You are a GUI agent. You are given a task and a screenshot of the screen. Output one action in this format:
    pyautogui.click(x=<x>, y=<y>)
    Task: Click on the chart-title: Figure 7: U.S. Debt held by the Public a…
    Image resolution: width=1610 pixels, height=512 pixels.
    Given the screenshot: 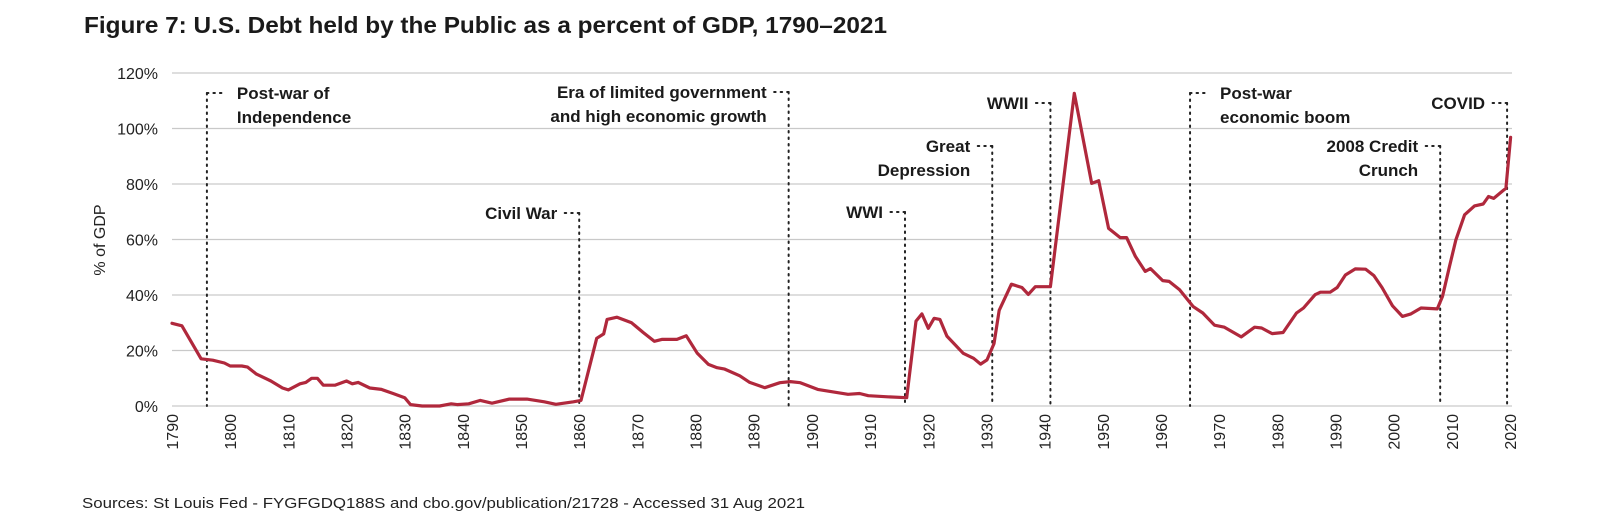 What is the action you would take?
    pyautogui.click(x=485, y=25)
    